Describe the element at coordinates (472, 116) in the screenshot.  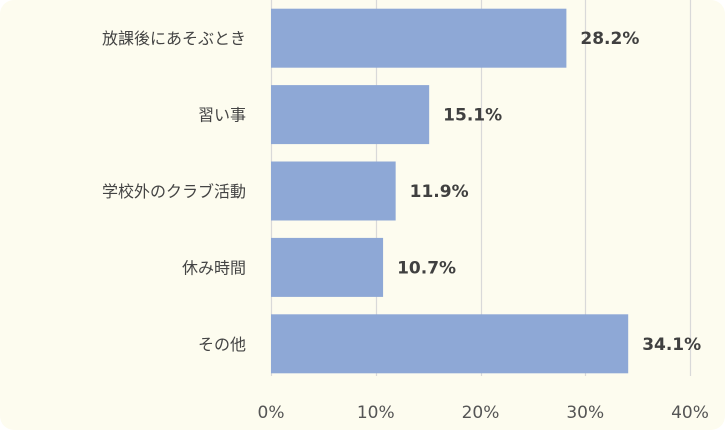
I see `data-label: 15.1%` at that location.